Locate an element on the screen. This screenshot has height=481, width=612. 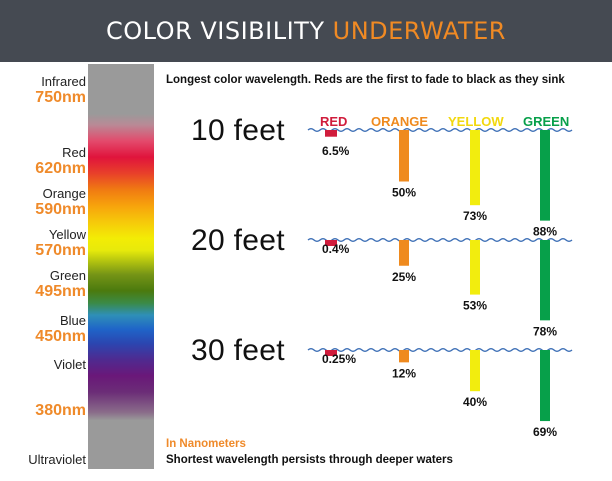
spectrum-label-red: Red 620nm is located at coordinates (60, 161).